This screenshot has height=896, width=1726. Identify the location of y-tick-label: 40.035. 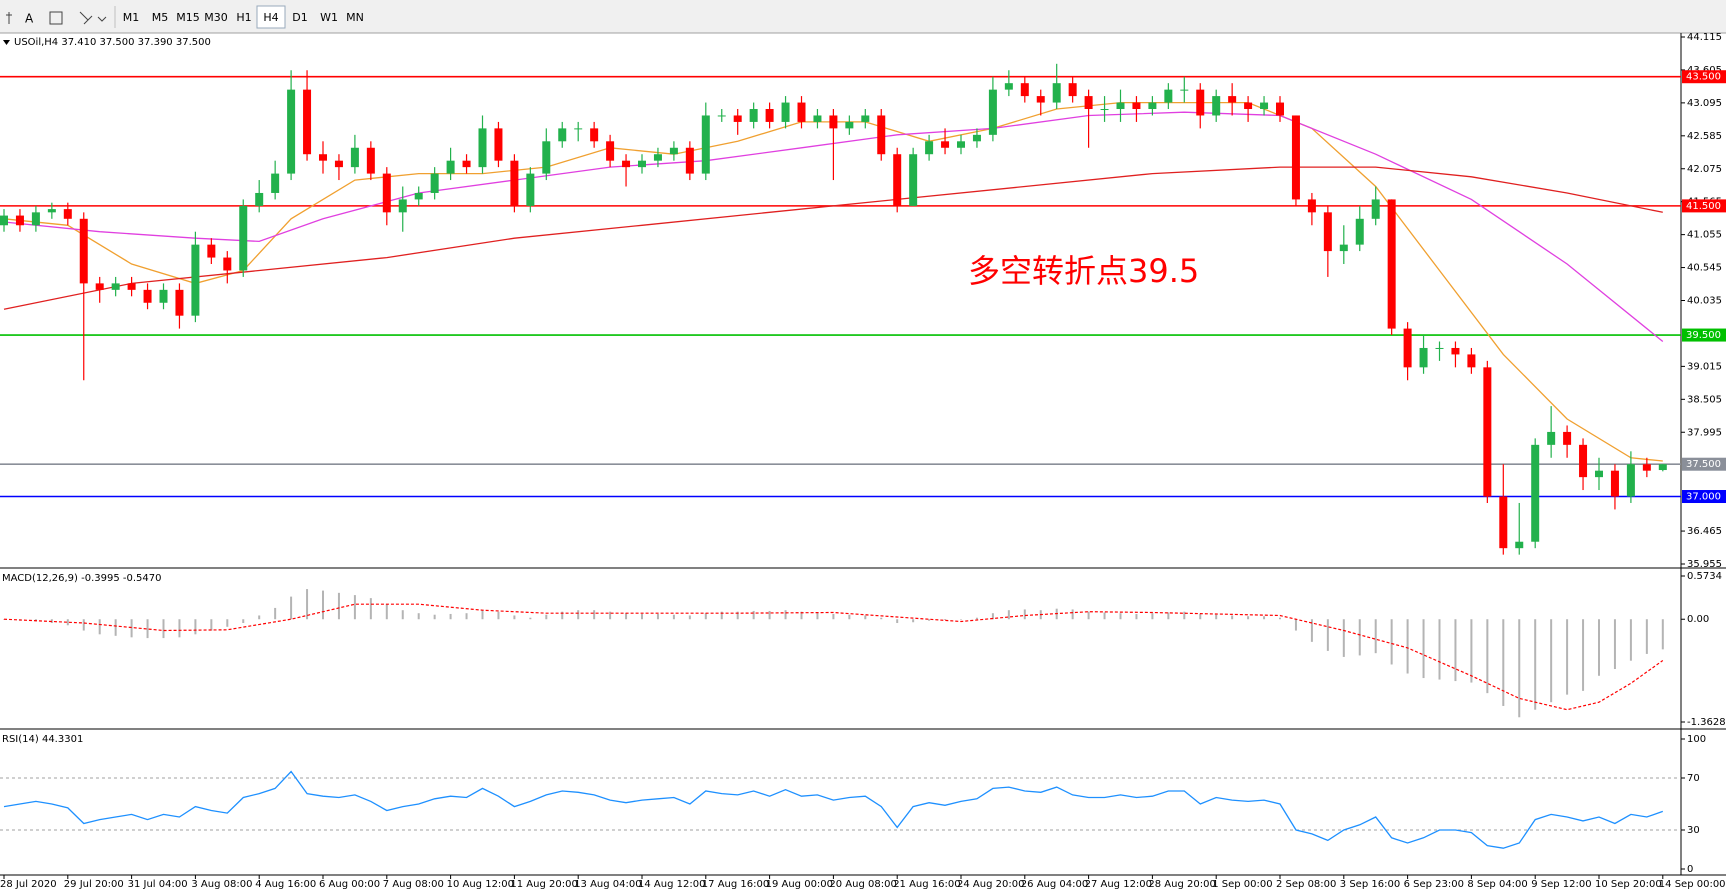
(1704, 301).